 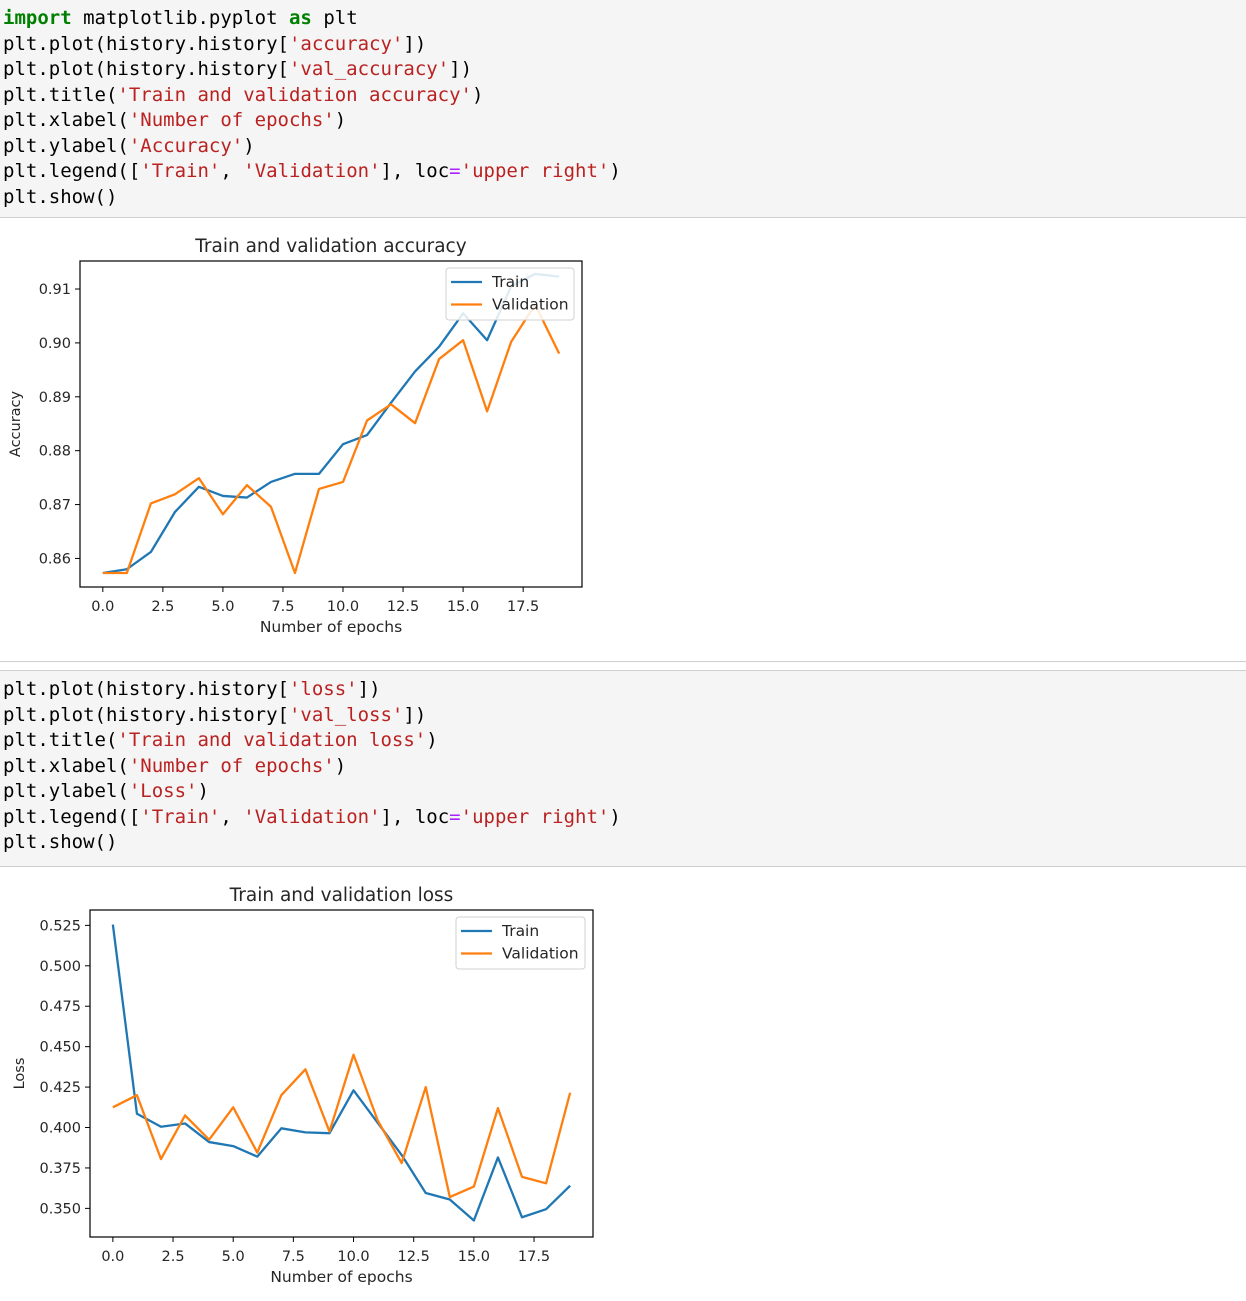 I want to click on code-line: plt.plot(history.history['loss']), so click(x=192, y=689).